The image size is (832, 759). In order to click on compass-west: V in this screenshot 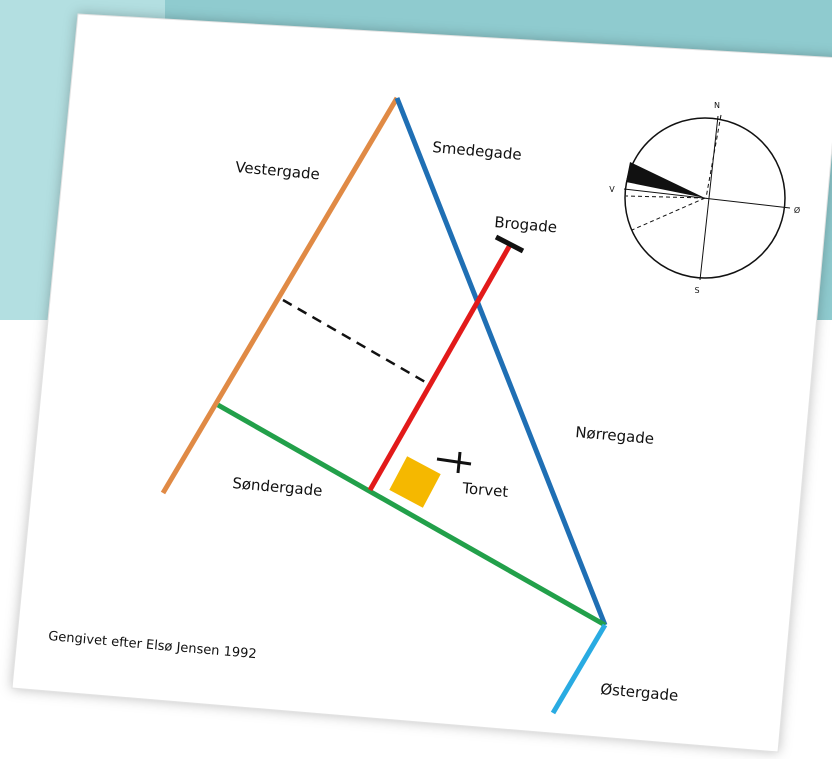, I will do `click(612, 189)`.